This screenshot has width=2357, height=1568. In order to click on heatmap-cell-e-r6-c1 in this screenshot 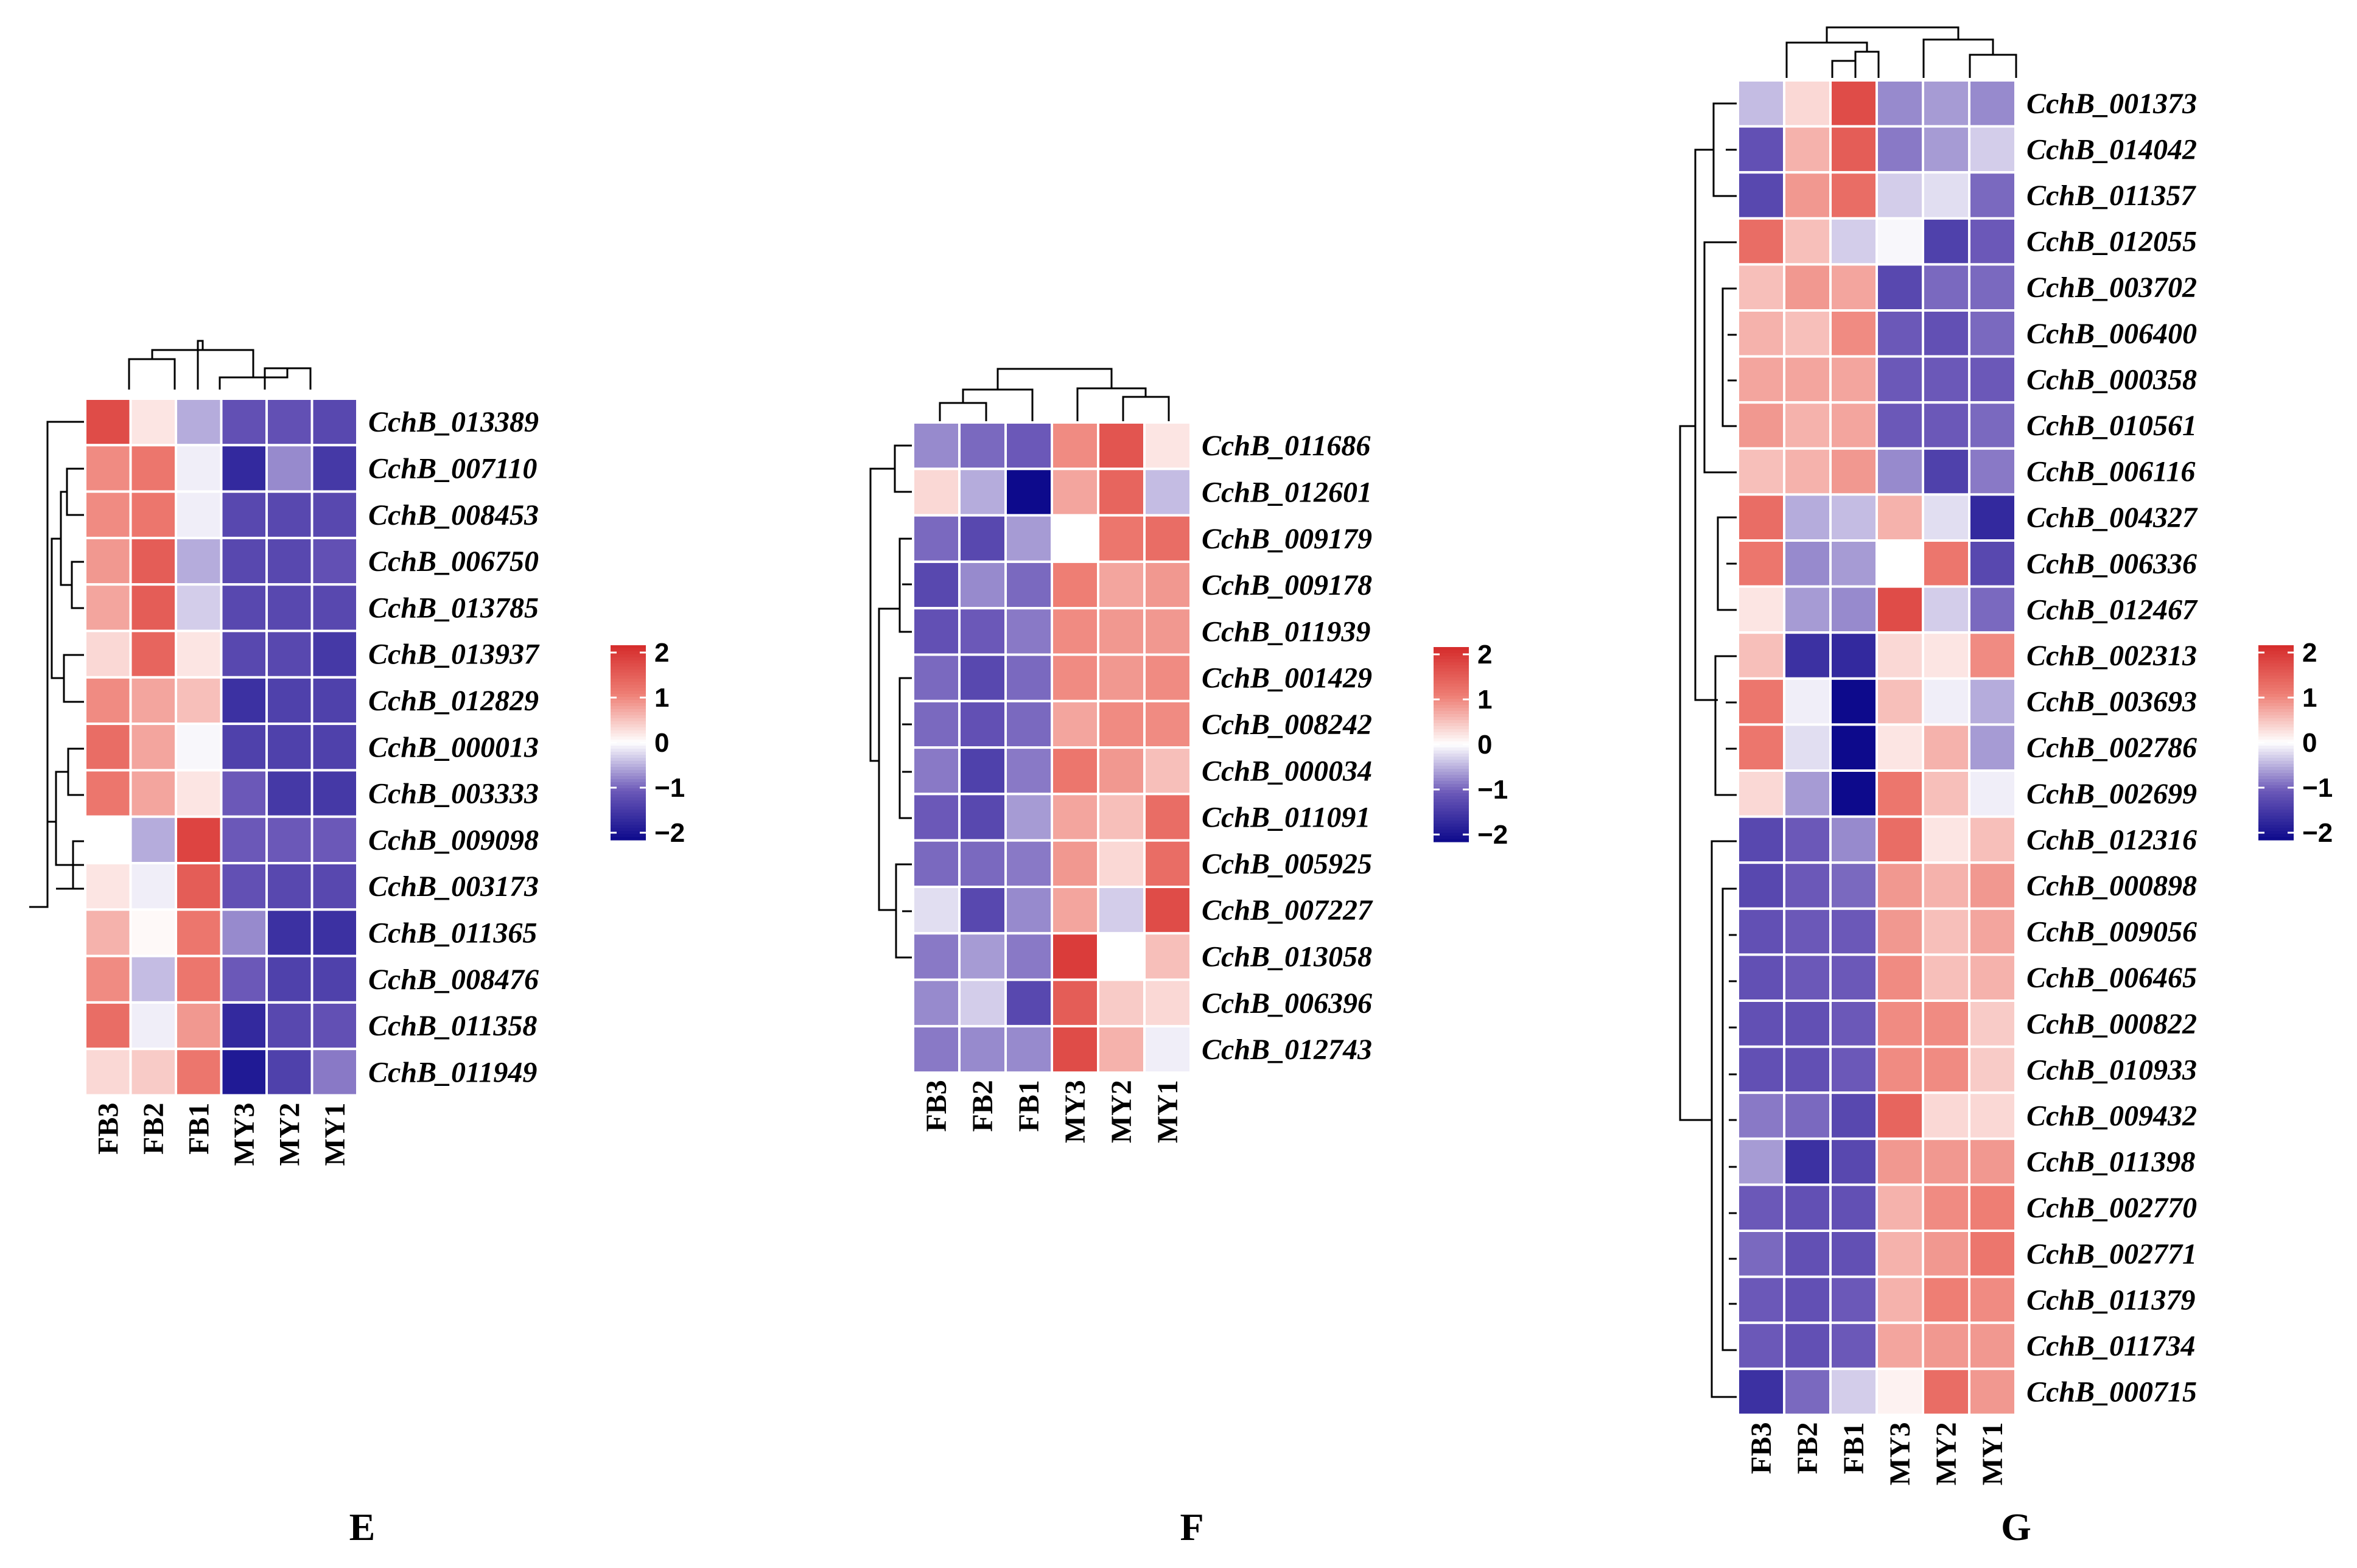, I will do `click(153, 701)`.